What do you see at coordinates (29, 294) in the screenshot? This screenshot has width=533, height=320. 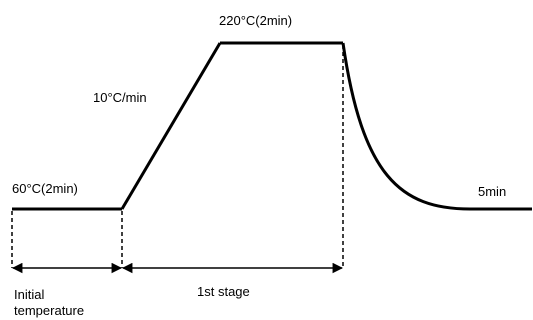 I see `initial-label-line1: Initial` at bounding box center [29, 294].